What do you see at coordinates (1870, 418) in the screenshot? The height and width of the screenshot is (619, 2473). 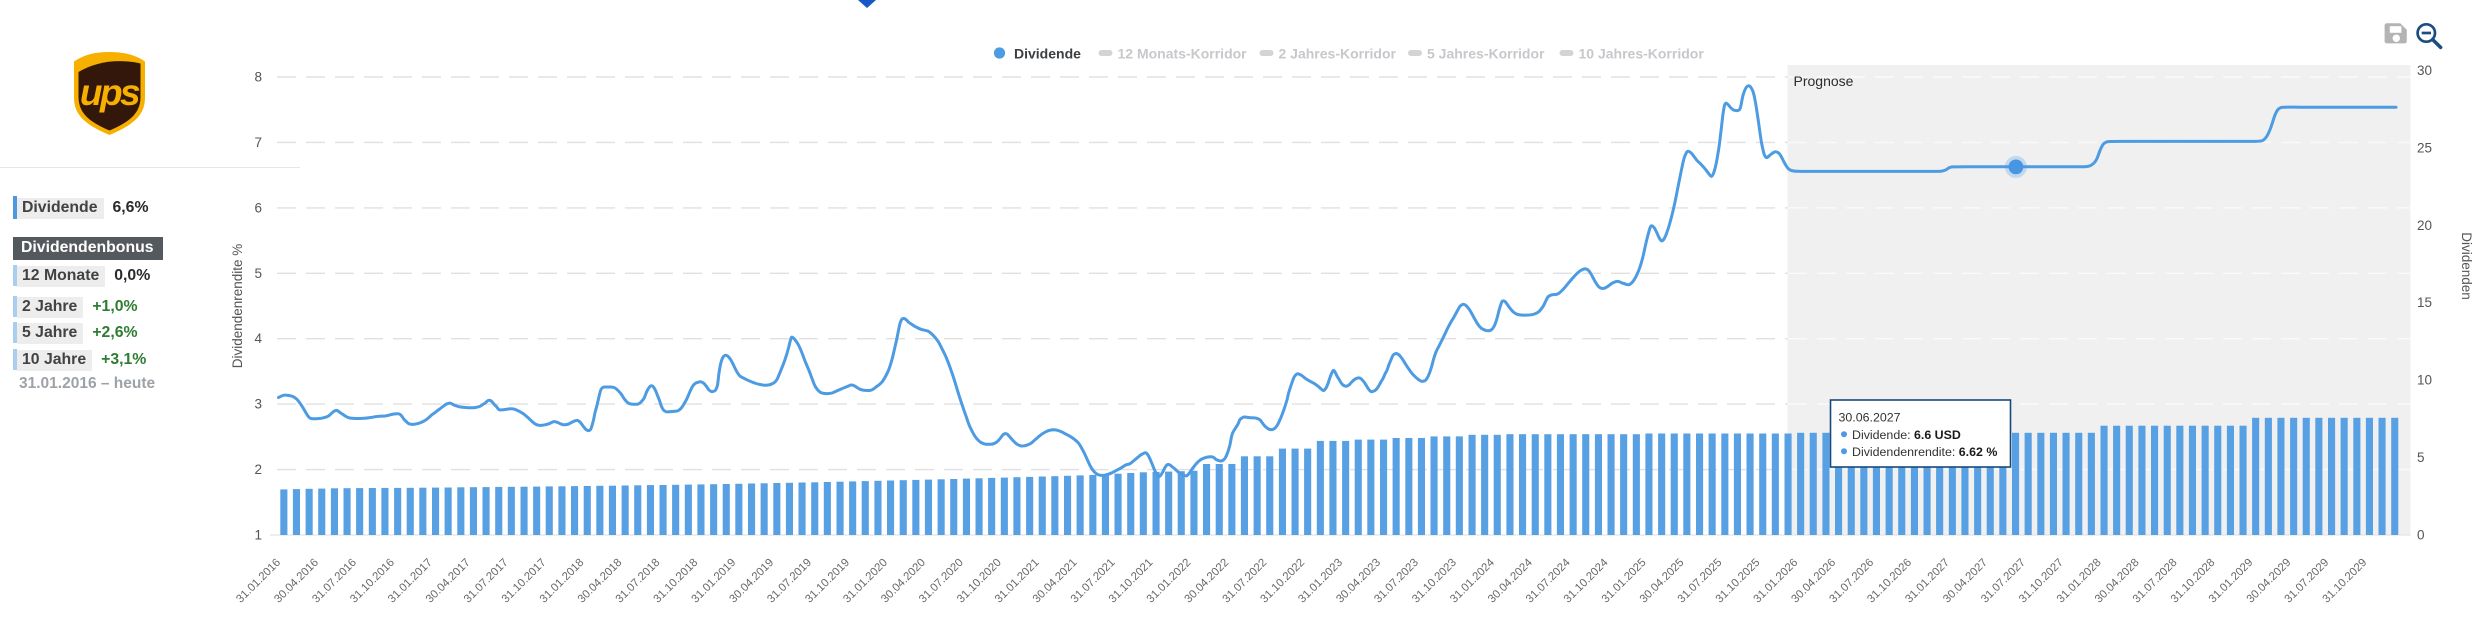 I see `svg-text: 30.06.2027` at bounding box center [1870, 418].